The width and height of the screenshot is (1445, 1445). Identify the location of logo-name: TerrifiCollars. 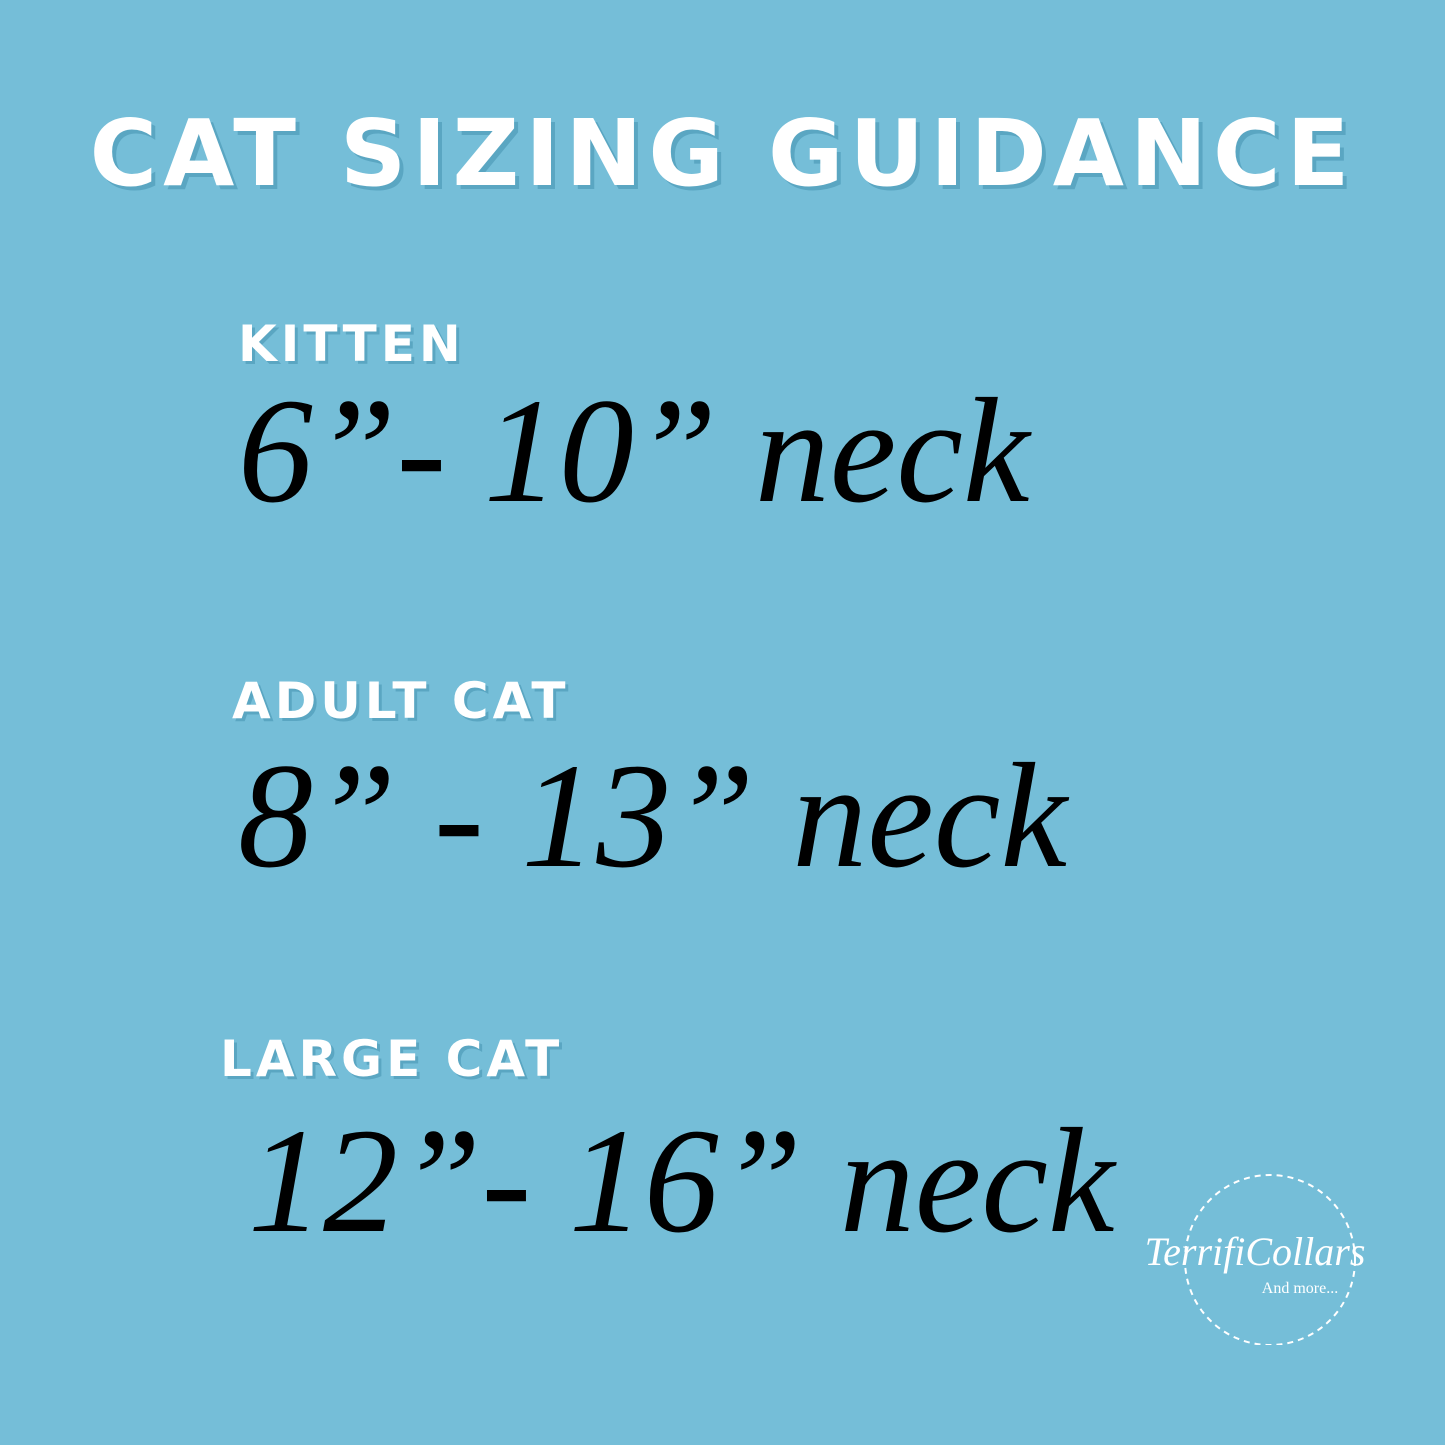
(1255, 1251).